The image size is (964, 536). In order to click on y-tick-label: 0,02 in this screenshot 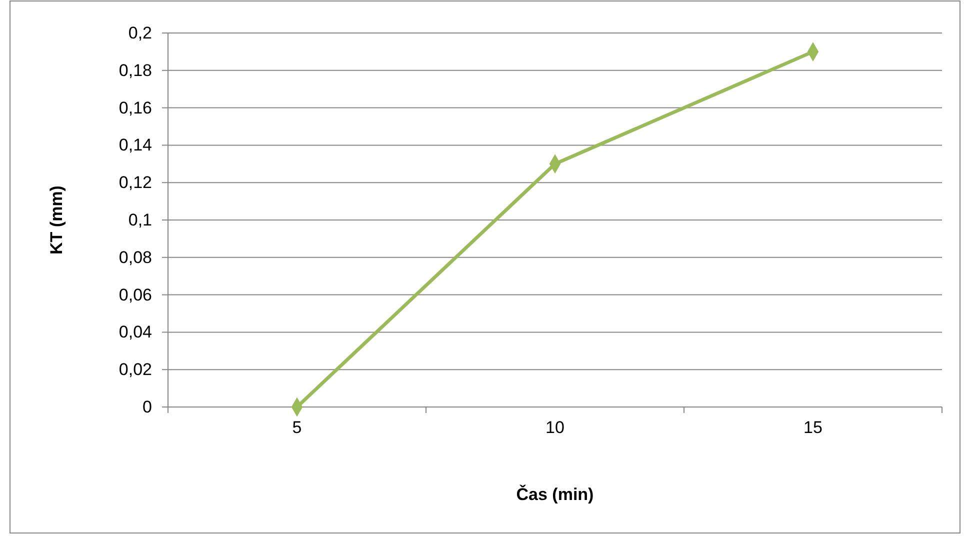, I will do `click(135, 370)`.